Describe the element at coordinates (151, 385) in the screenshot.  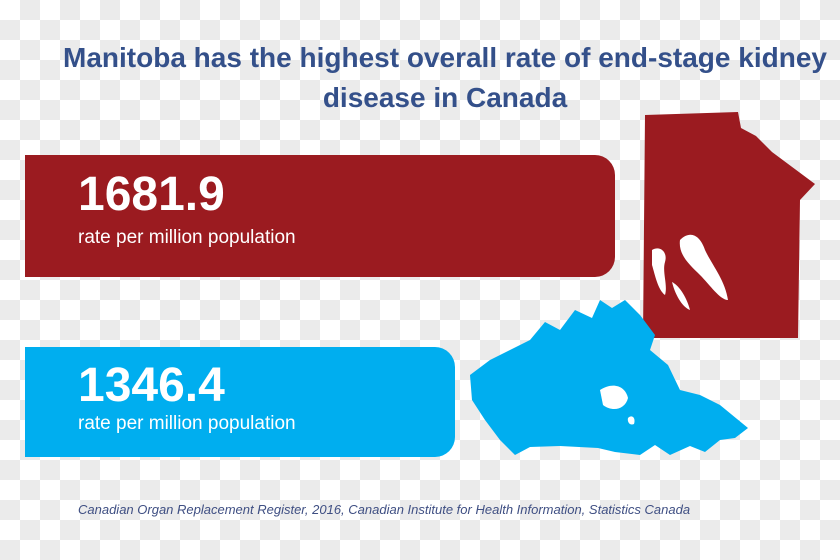
I see `canada-rate-value: 1346.4` at that location.